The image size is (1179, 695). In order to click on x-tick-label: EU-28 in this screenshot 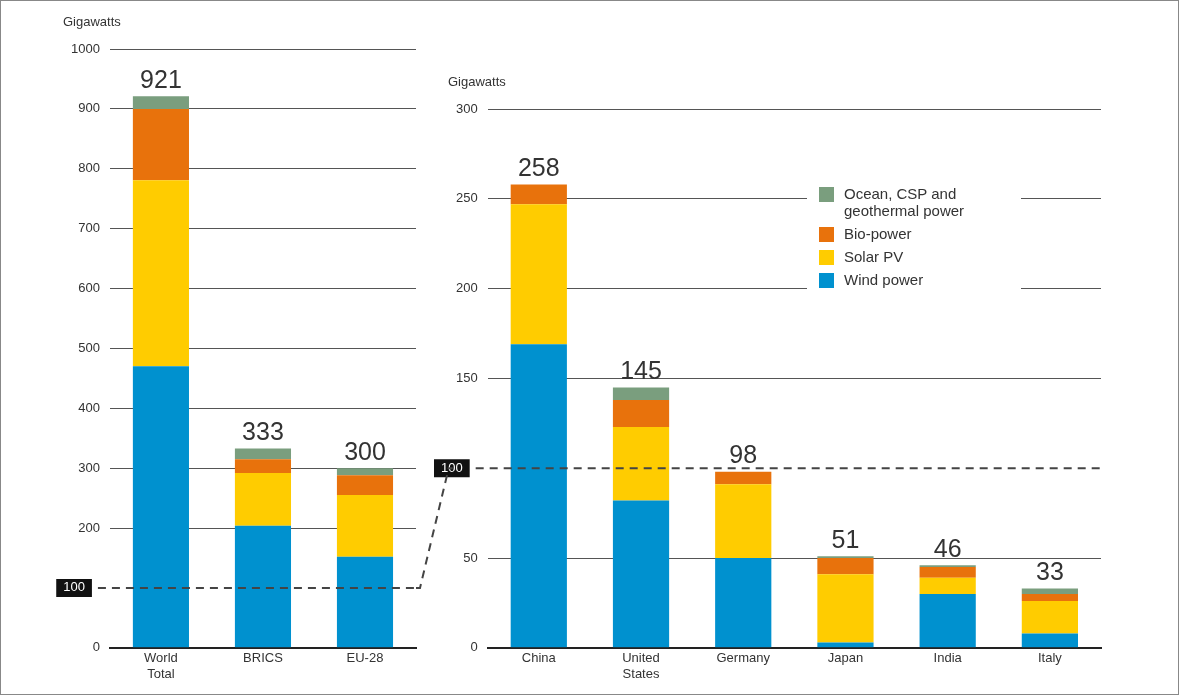, I will do `click(365, 658)`.